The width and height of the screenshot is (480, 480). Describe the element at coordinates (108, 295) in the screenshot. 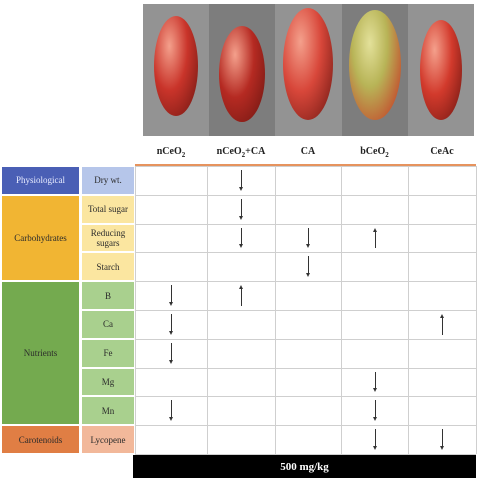

I see `parameter-label: B` at that location.